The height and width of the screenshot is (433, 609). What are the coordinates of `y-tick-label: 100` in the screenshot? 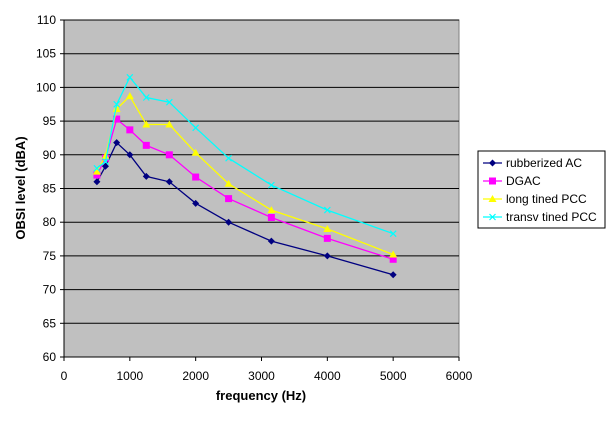 It's located at (46, 87).